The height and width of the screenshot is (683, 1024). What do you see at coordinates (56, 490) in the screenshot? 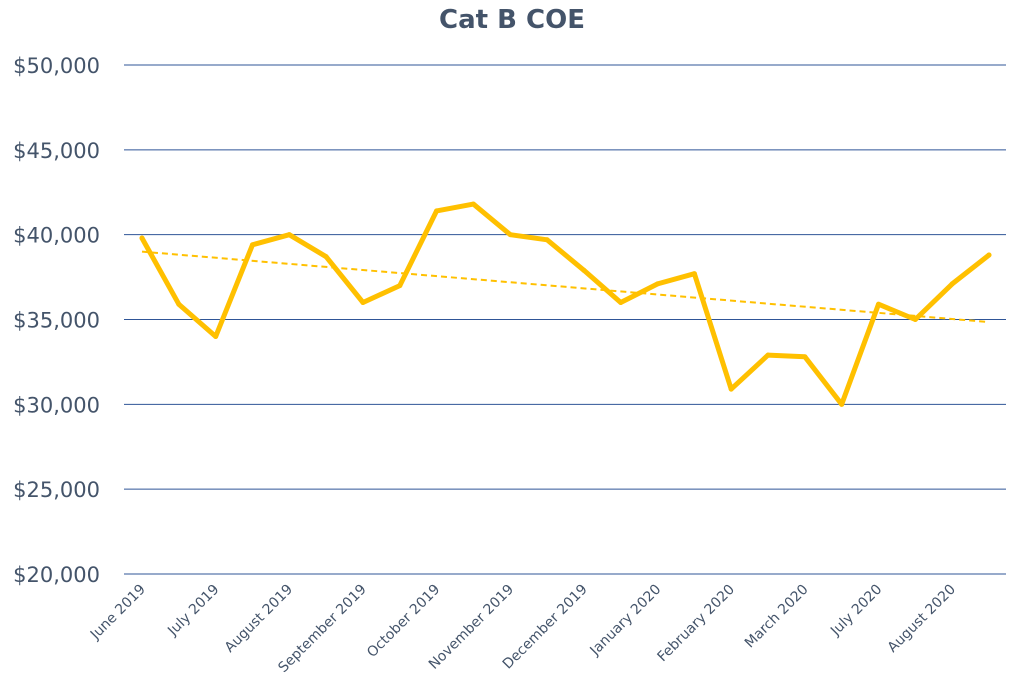
I see `y-tick-label: $25,000` at bounding box center [56, 490].